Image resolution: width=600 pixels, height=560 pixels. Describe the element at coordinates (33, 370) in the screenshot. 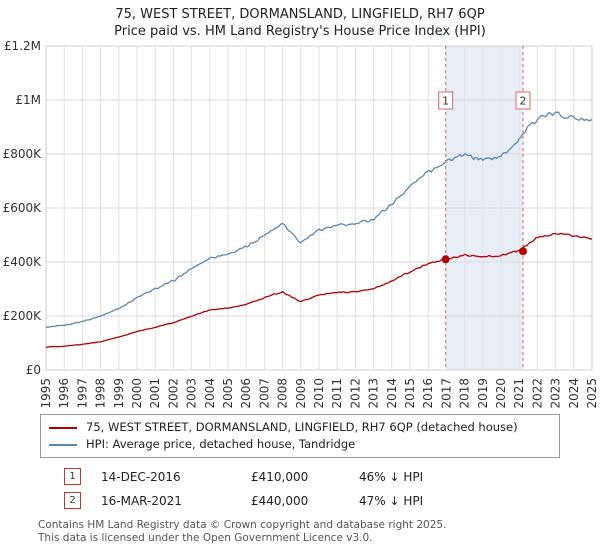

I see `svg-text: £0` at that location.